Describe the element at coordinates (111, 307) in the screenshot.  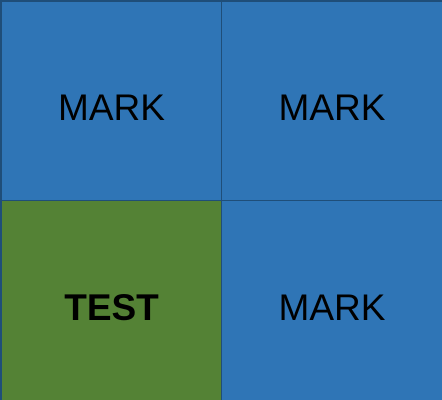
I see `cell-label-bottom-left: TEST` at that location.